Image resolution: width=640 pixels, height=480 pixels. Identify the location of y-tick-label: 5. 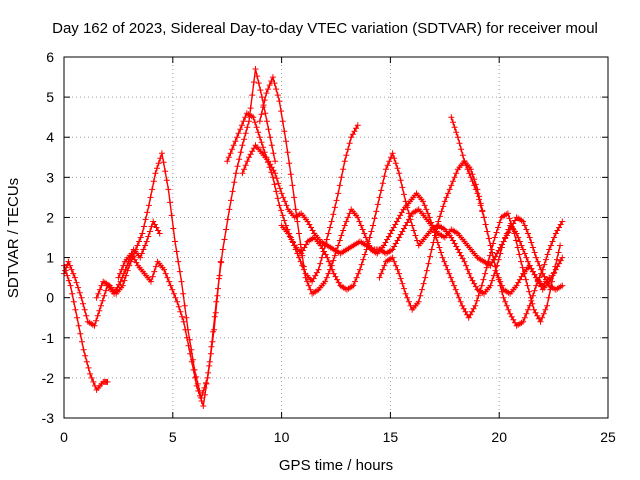
(50, 97).